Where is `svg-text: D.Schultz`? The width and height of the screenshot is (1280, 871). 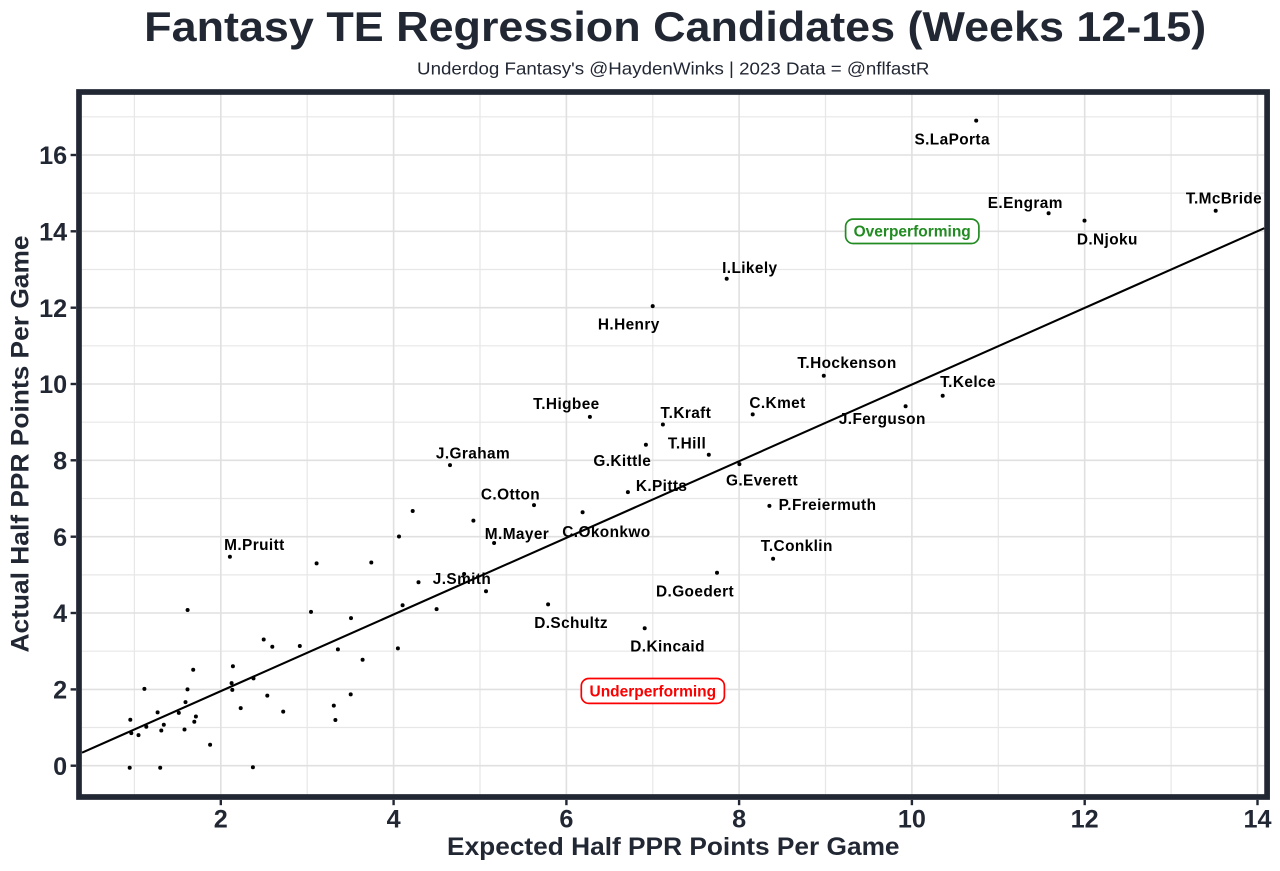 svg-text: D.Schultz is located at coordinates (571, 623).